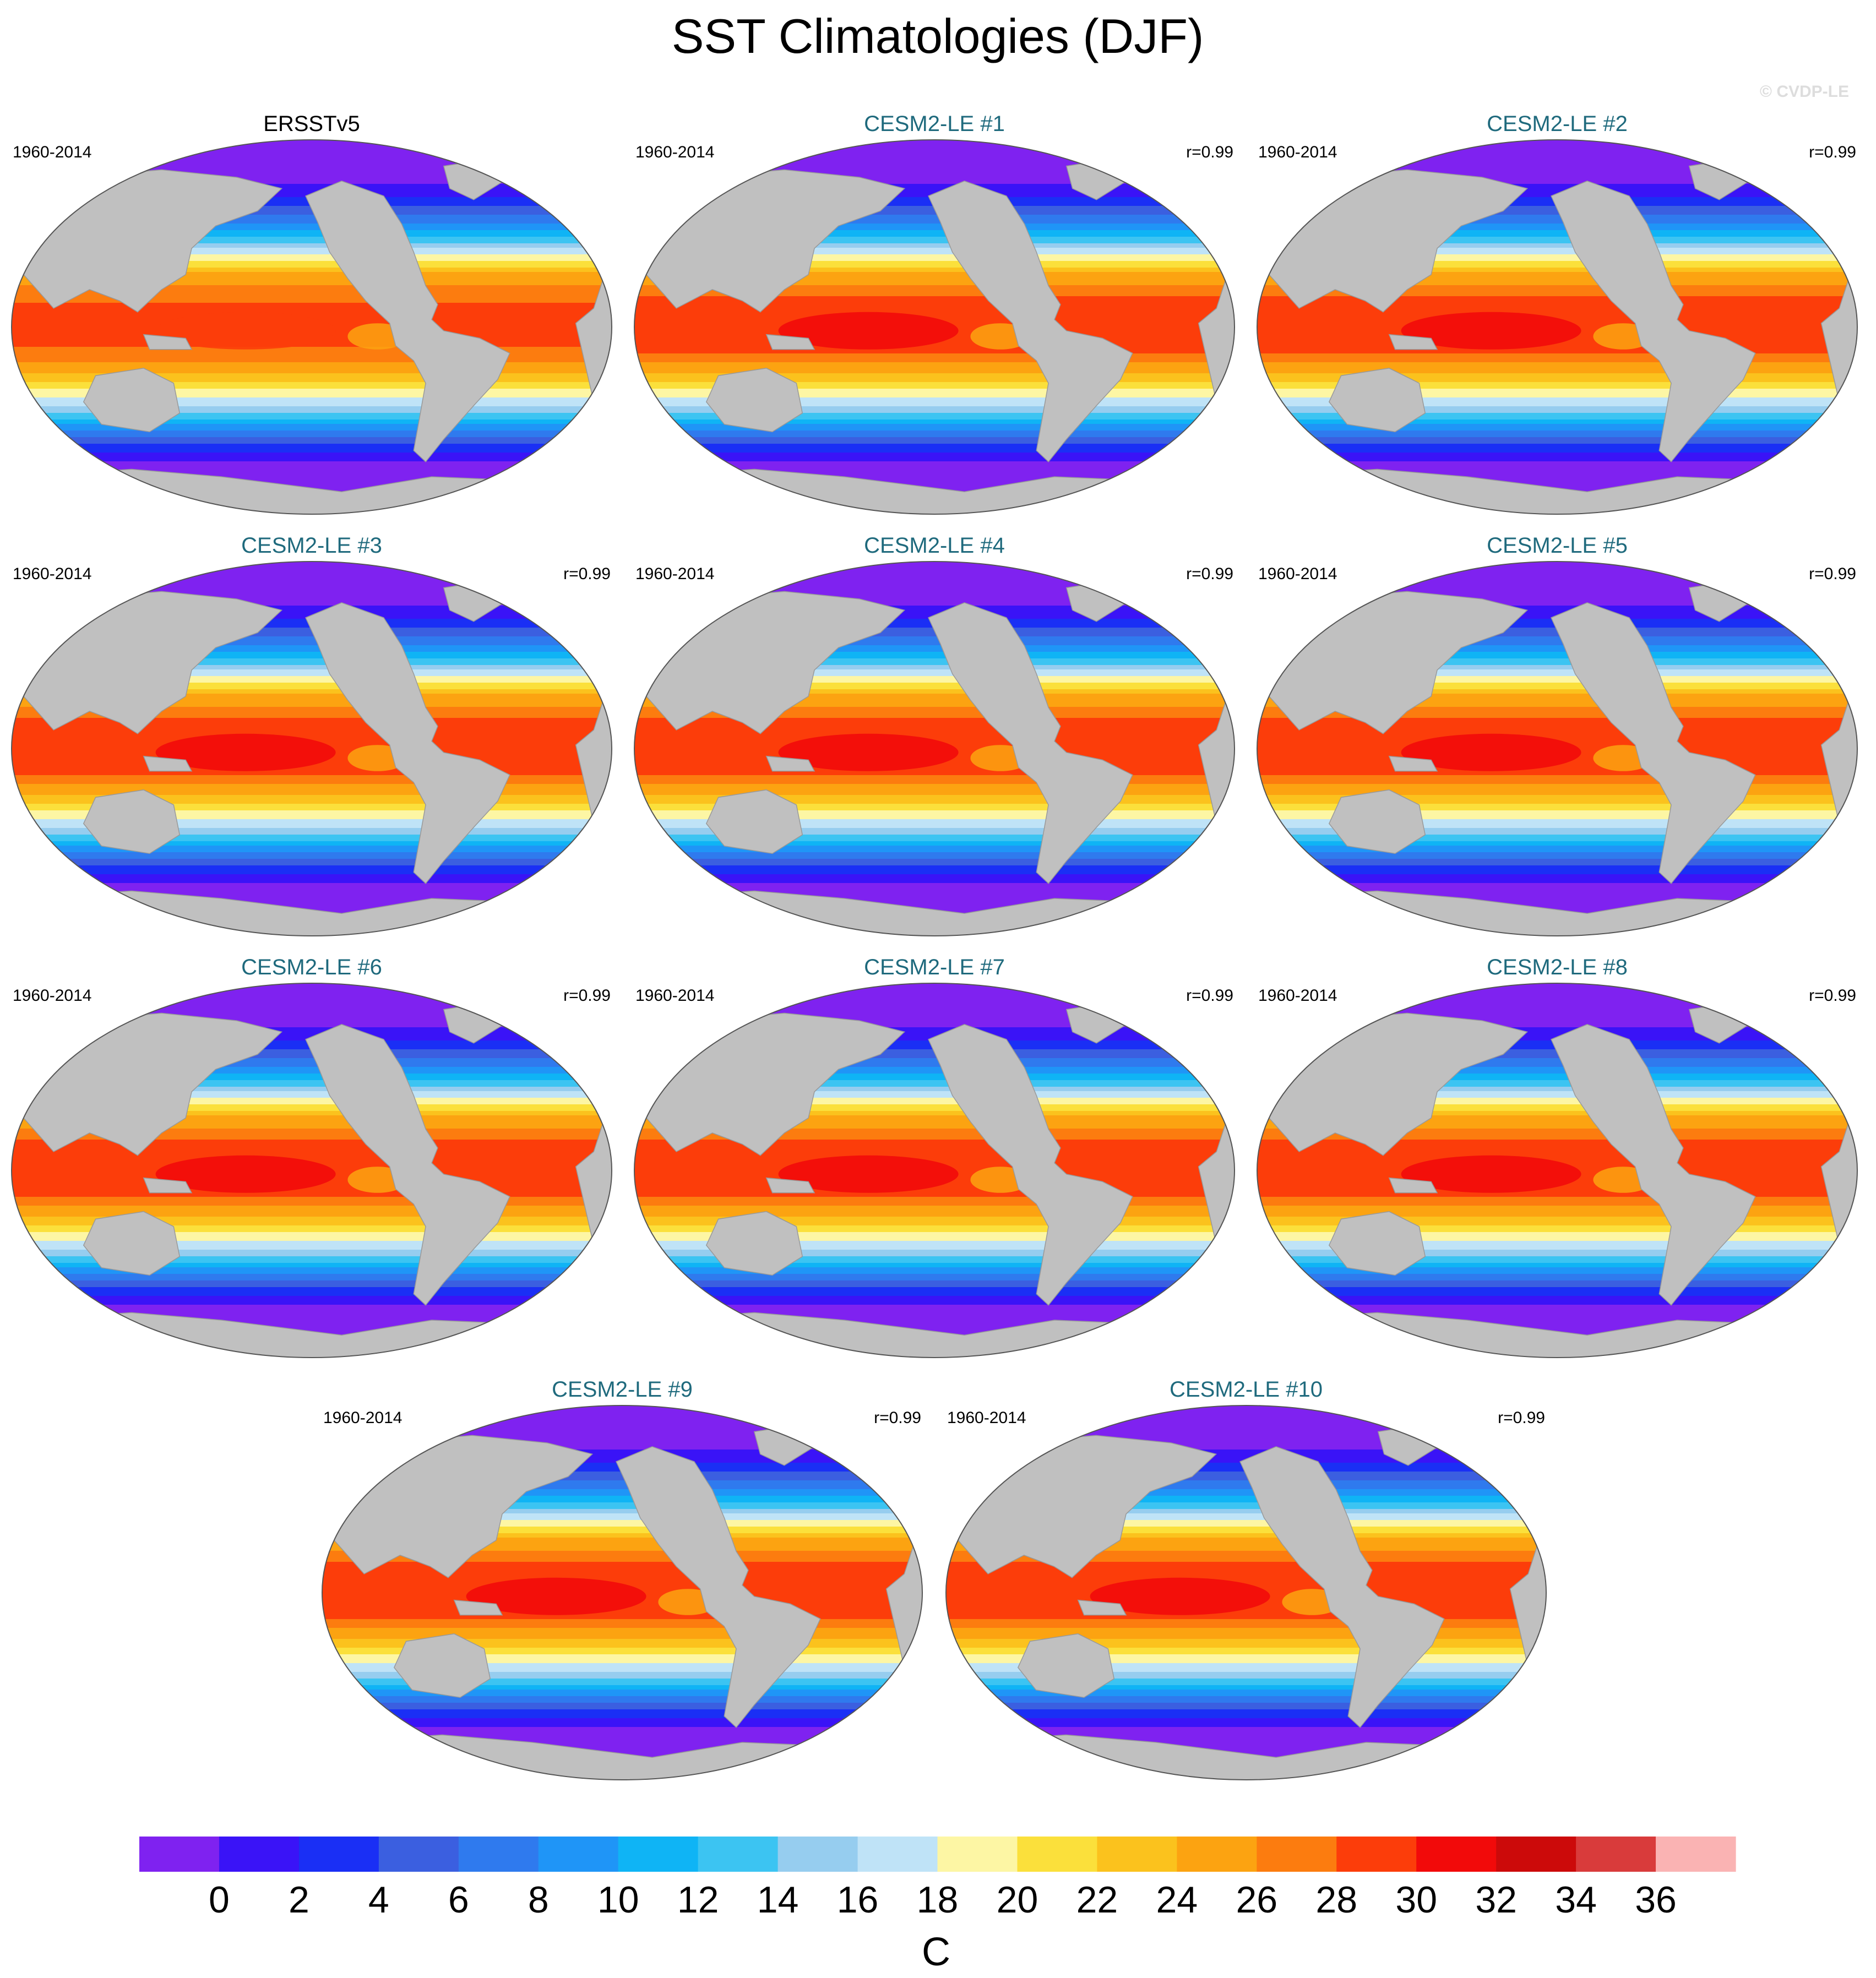 The image size is (1876, 1978). Describe the element at coordinates (936, 1952) in the screenshot. I see `colorbar-unit: C` at that location.